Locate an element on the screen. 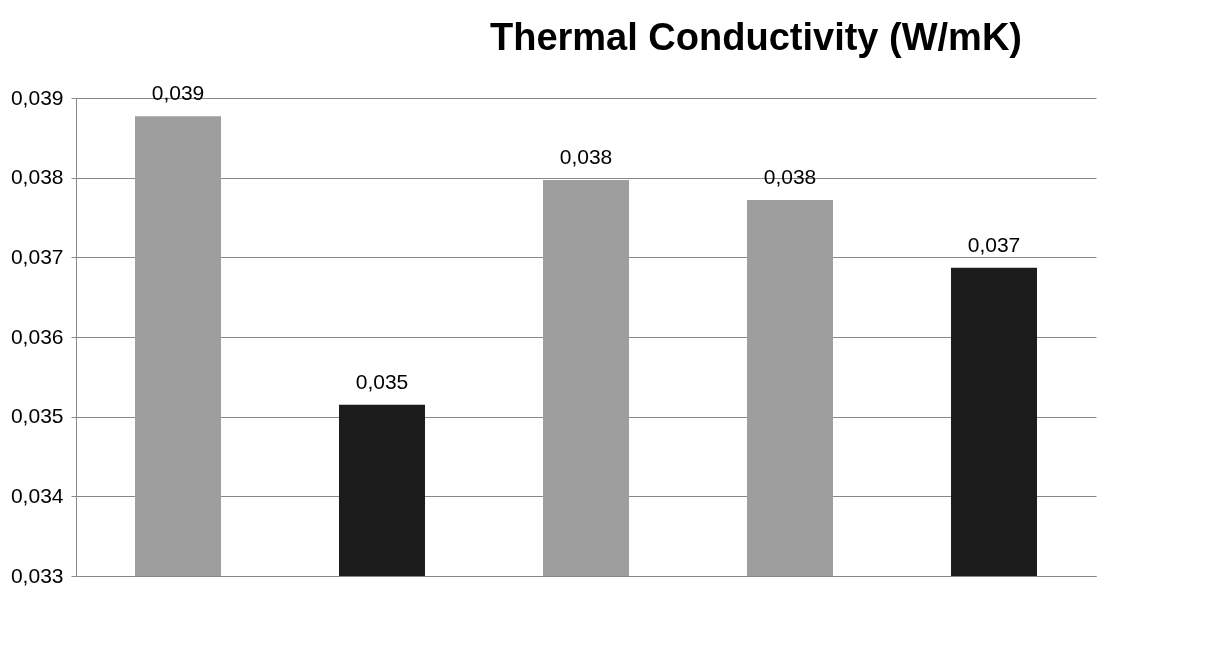 The image size is (1211, 657). data-label: 0,037 is located at coordinates (994, 244).